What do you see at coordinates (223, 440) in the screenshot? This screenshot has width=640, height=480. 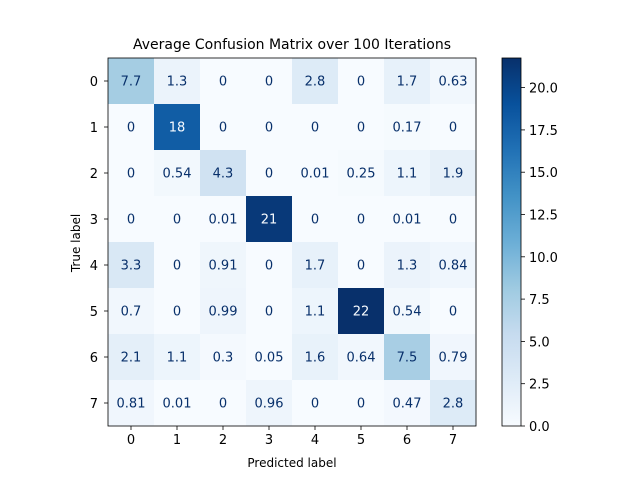 I see `x-tick-label: 2` at bounding box center [223, 440].